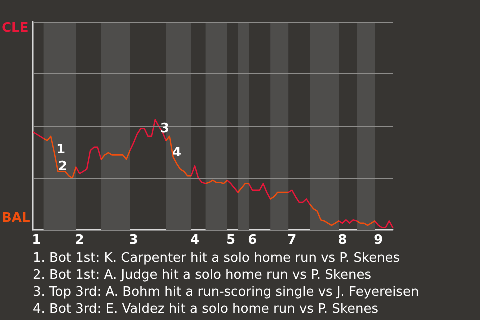 Image resolution: width=480 pixels, height=320 pixels. What do you see at coordinates (79, 240) in the screenshot?
I see `x-tick-label: 2` at bounding box center [79, 240].